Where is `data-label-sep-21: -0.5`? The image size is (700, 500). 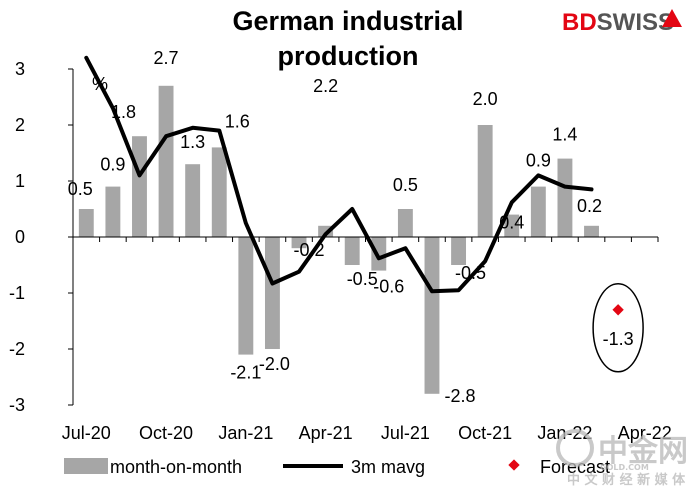
data-label-sep-21: -0.5 is located at coordinates (470, 273).